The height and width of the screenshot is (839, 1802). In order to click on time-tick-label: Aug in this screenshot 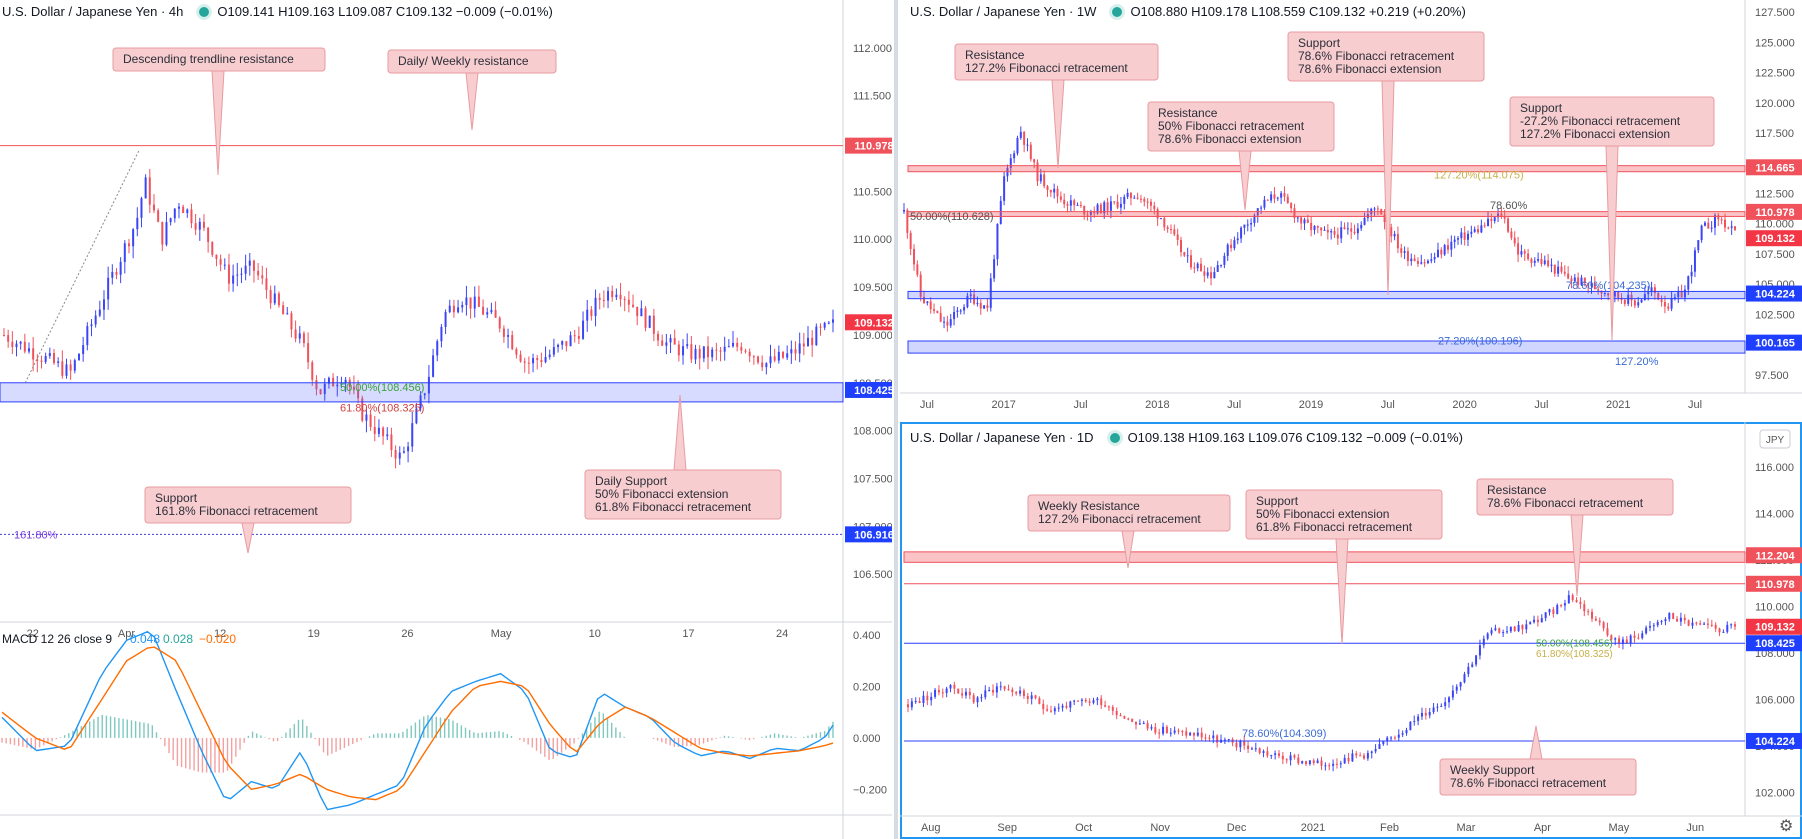, I will do `click(931, 828)`.